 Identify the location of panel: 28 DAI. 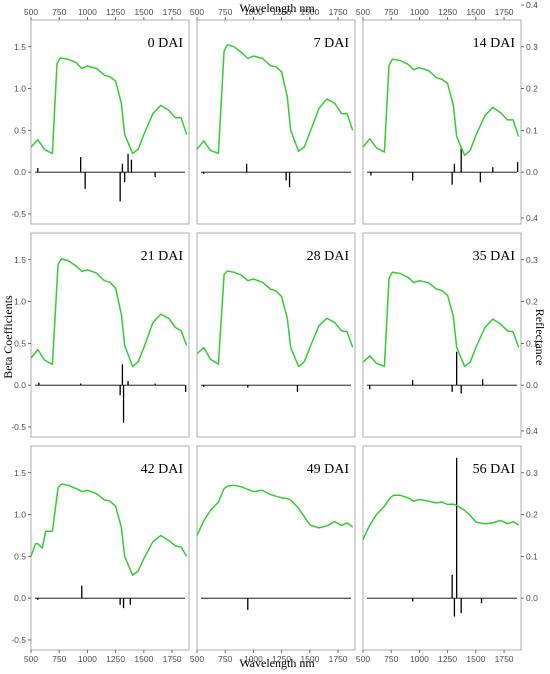
(276, 335).